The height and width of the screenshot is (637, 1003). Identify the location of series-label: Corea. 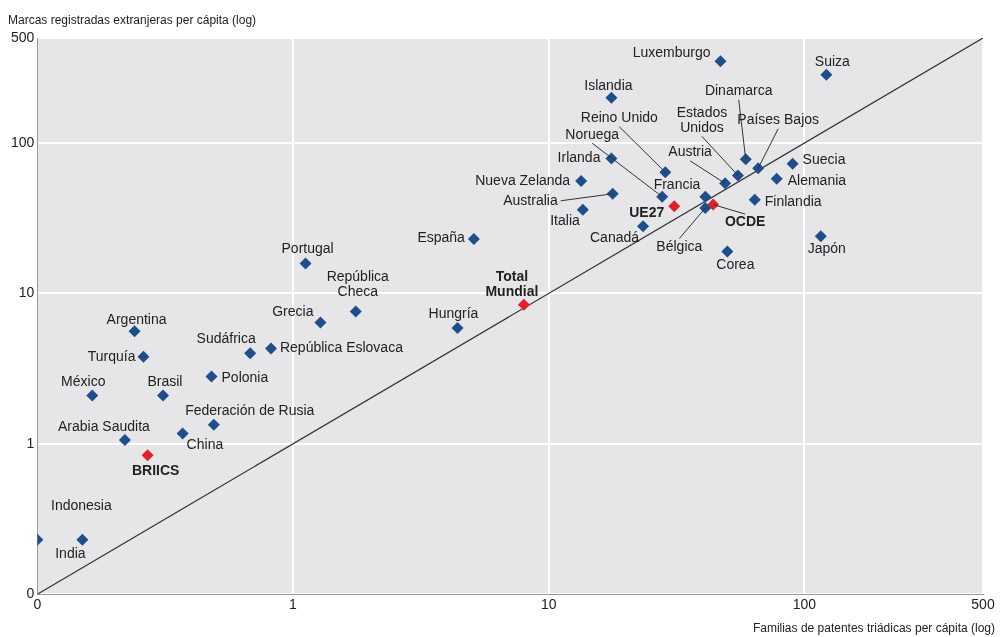
(735, 264).